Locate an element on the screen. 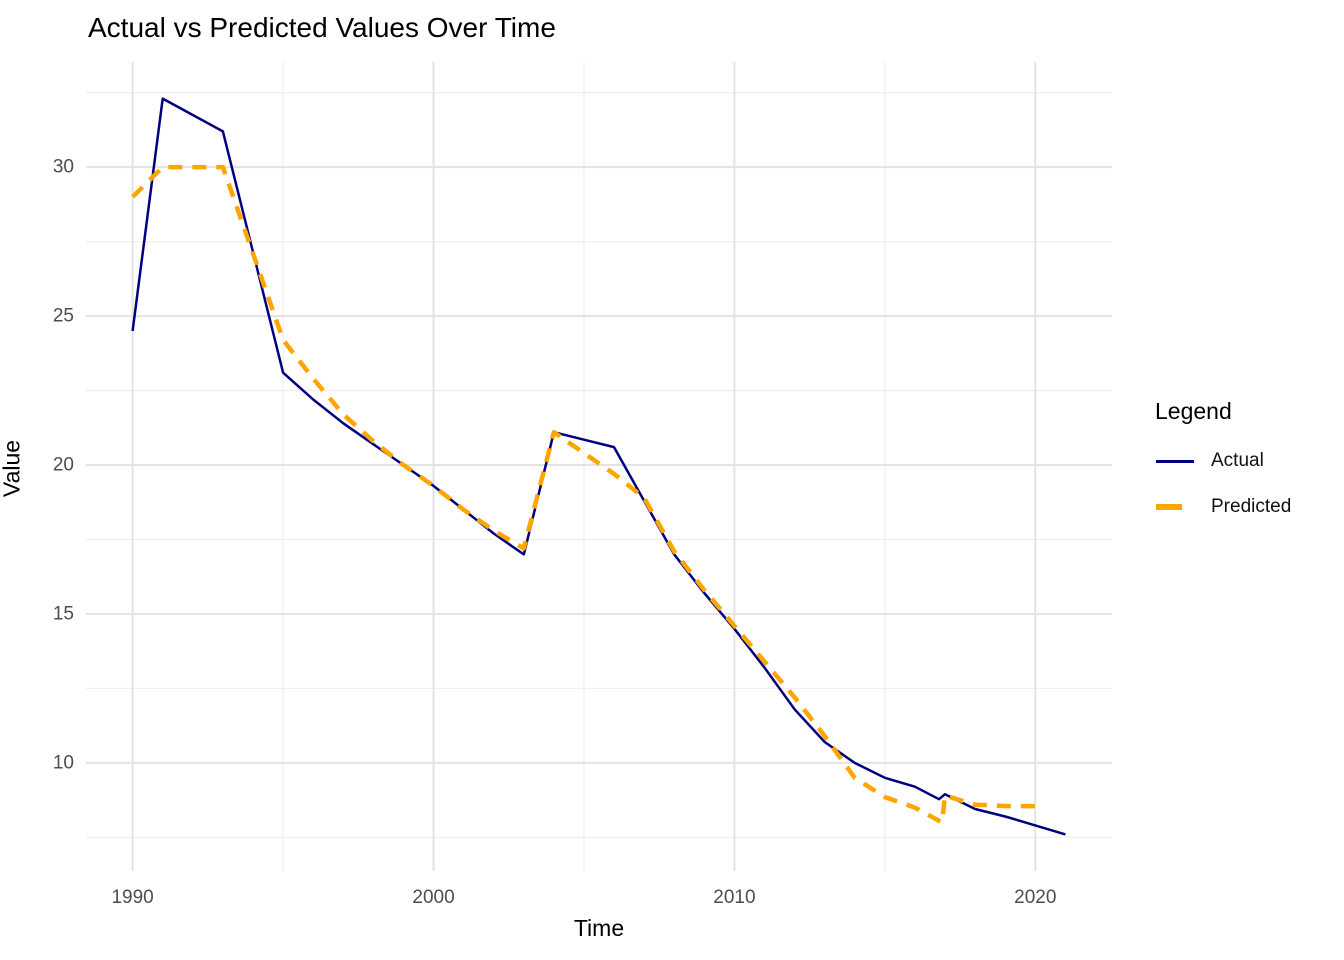 Image resolution: width=1344 pixels, height=960 pixels. x-tick-label: 2000 is located at coordinates (433, 897).